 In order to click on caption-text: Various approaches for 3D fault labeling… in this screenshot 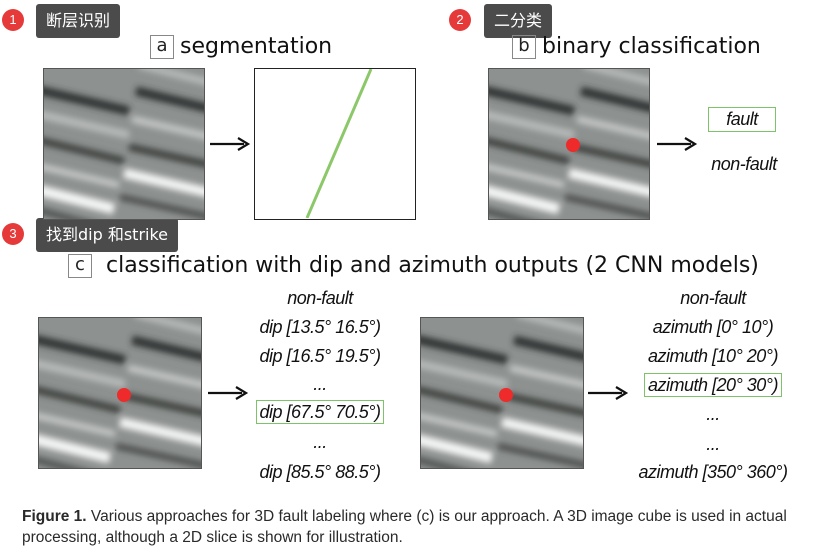, I will do `click(404, 527)`.